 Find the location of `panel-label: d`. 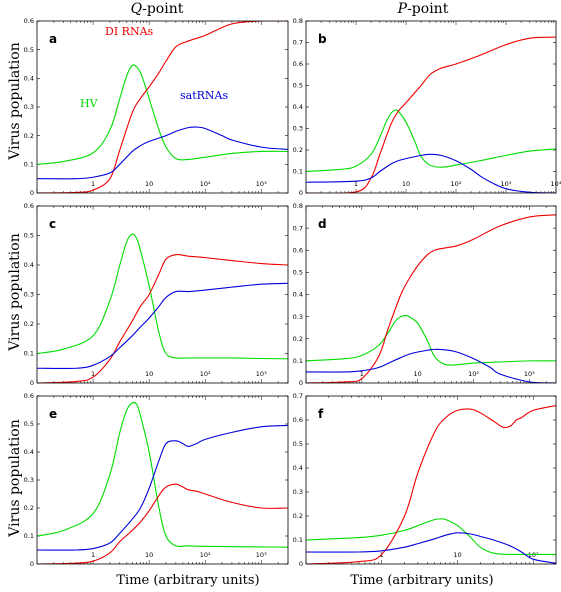

panel-label: d is located at coordinates (322, 224).